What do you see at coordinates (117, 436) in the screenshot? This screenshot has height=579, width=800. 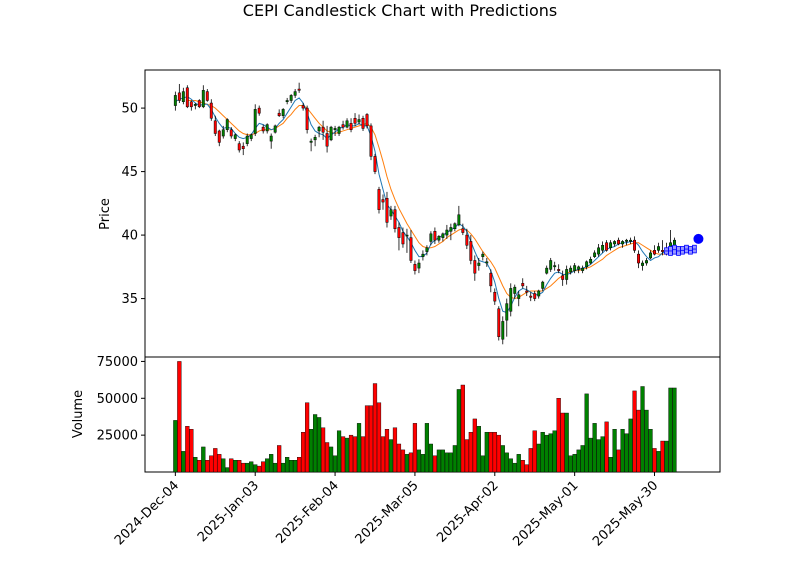 I see `volume-tick-label: 25000` at bounding box center [117, 436].